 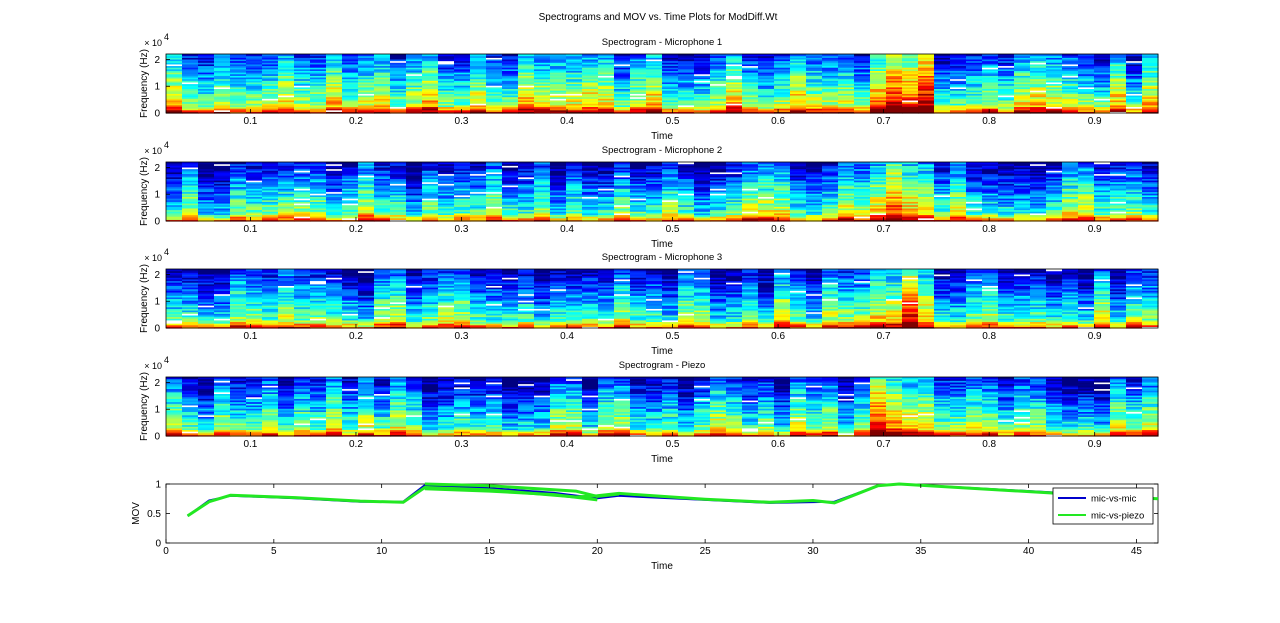 I want to click on subplot-title: Spectrogram - Microphone 1, so click(x=662, y=42).